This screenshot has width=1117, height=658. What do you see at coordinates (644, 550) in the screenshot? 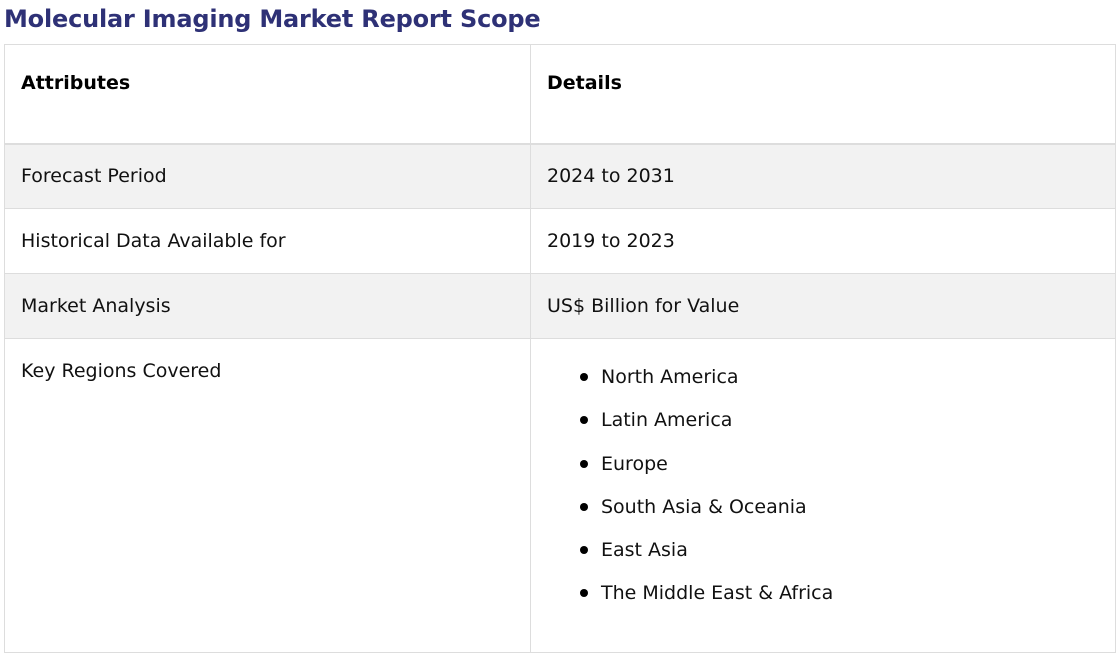
I see `region-label: East Asia` at bounding box center [644, 550].